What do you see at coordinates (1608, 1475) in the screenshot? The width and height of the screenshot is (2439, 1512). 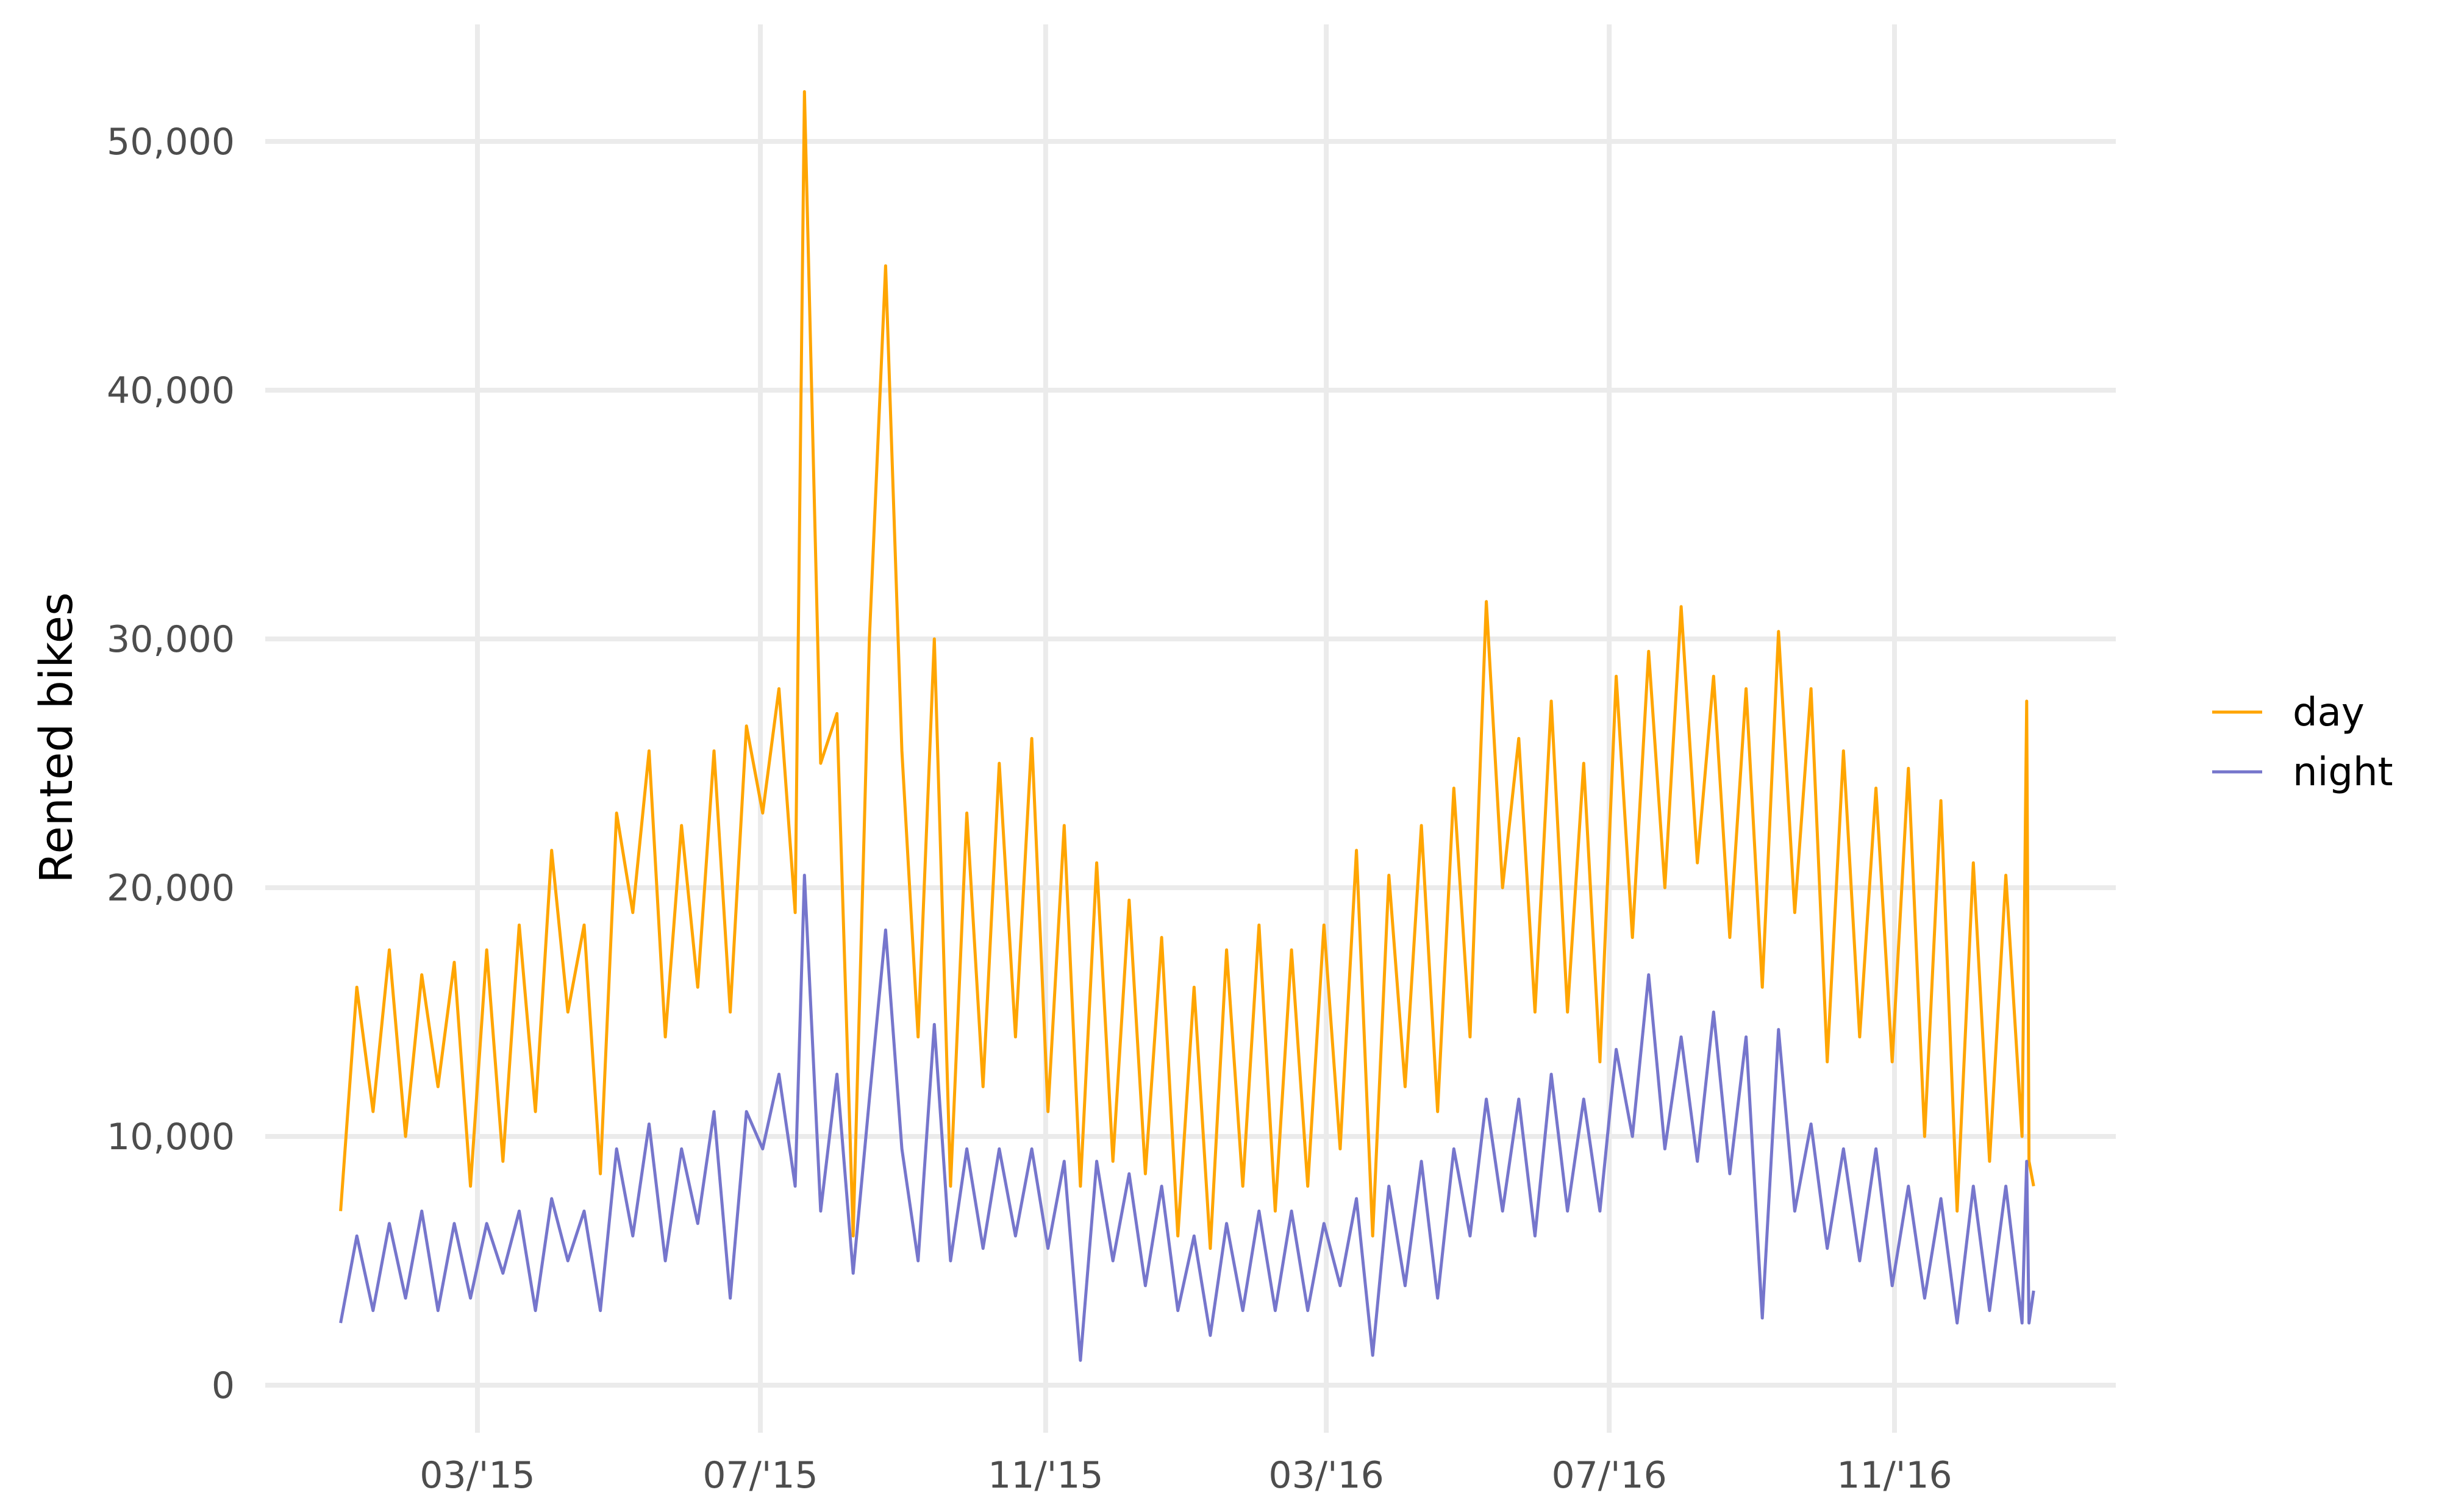 I see `x-tick-label-4: 07/'16` at bounding box center [1608, 1475].